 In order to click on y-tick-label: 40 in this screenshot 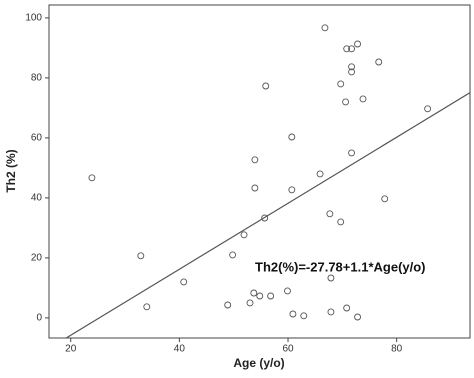, I will do `click(37, 198)`.